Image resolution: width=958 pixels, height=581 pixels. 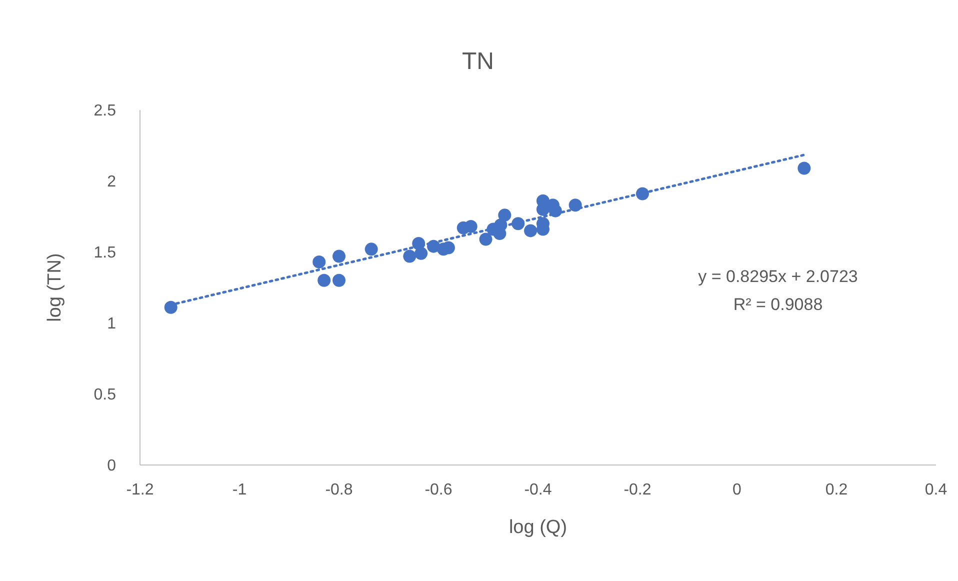 I want to click on x-tick-label: -0.8, so click(x=339, y=489).